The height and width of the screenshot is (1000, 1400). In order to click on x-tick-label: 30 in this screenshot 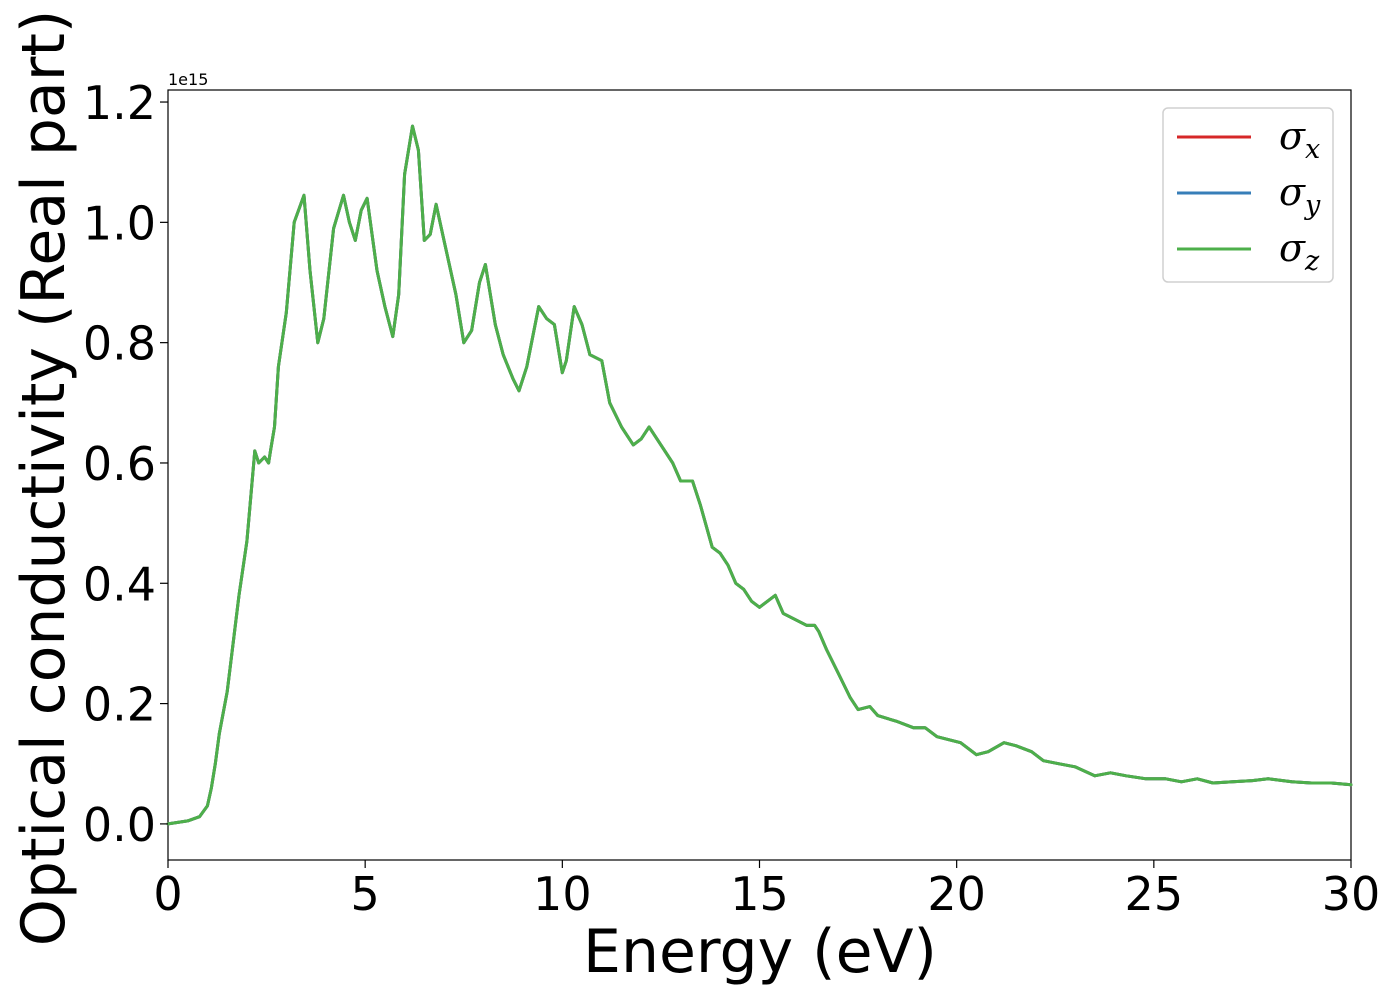, I will do `click(1351, 894)`.